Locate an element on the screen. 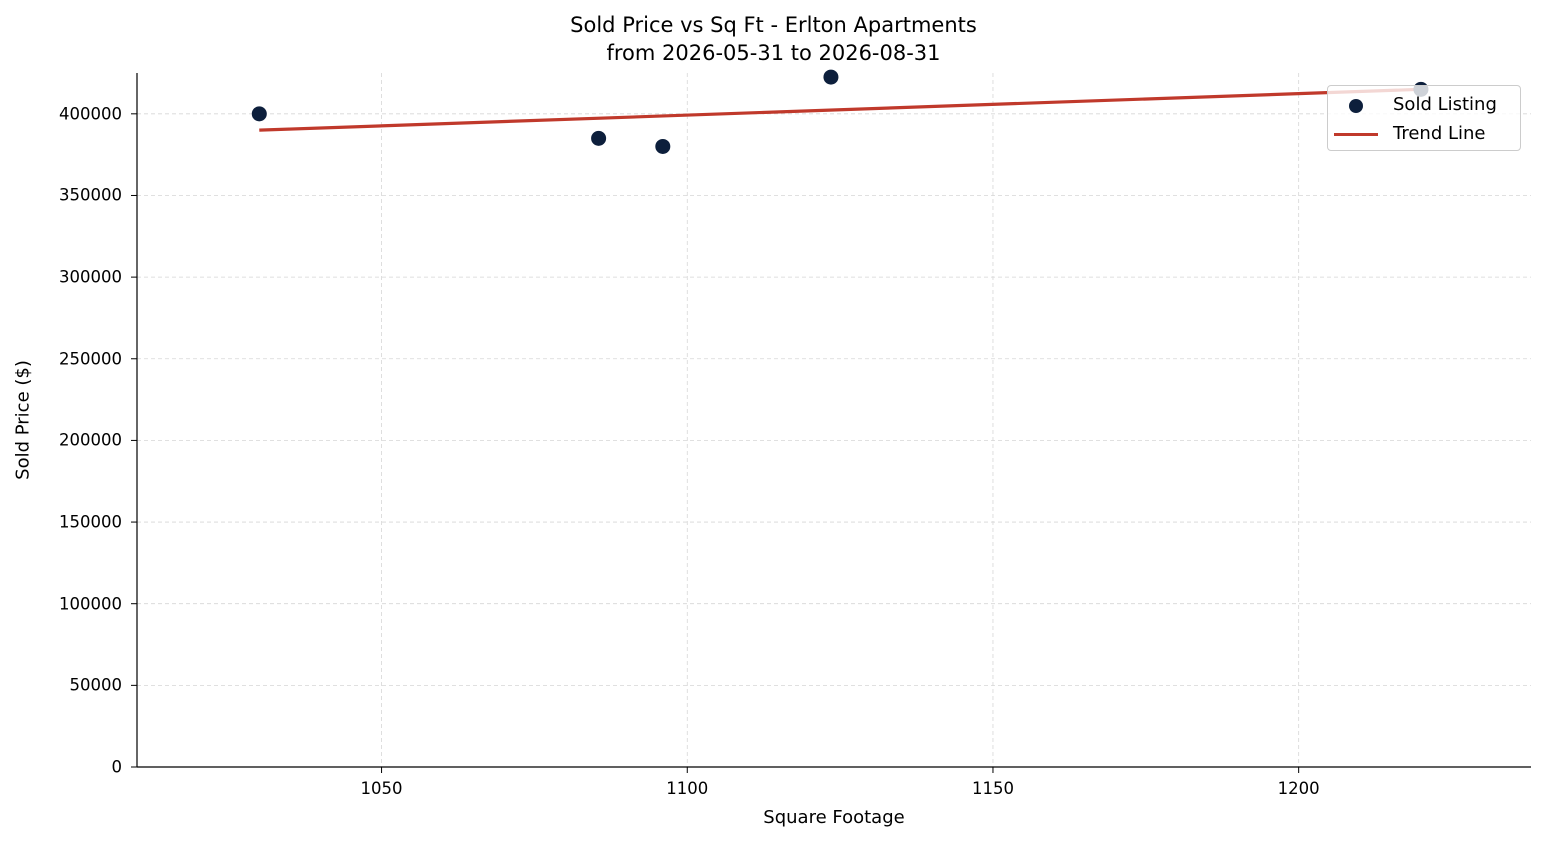  y-tick-label: 400000 is located at coordinates (90, 114).